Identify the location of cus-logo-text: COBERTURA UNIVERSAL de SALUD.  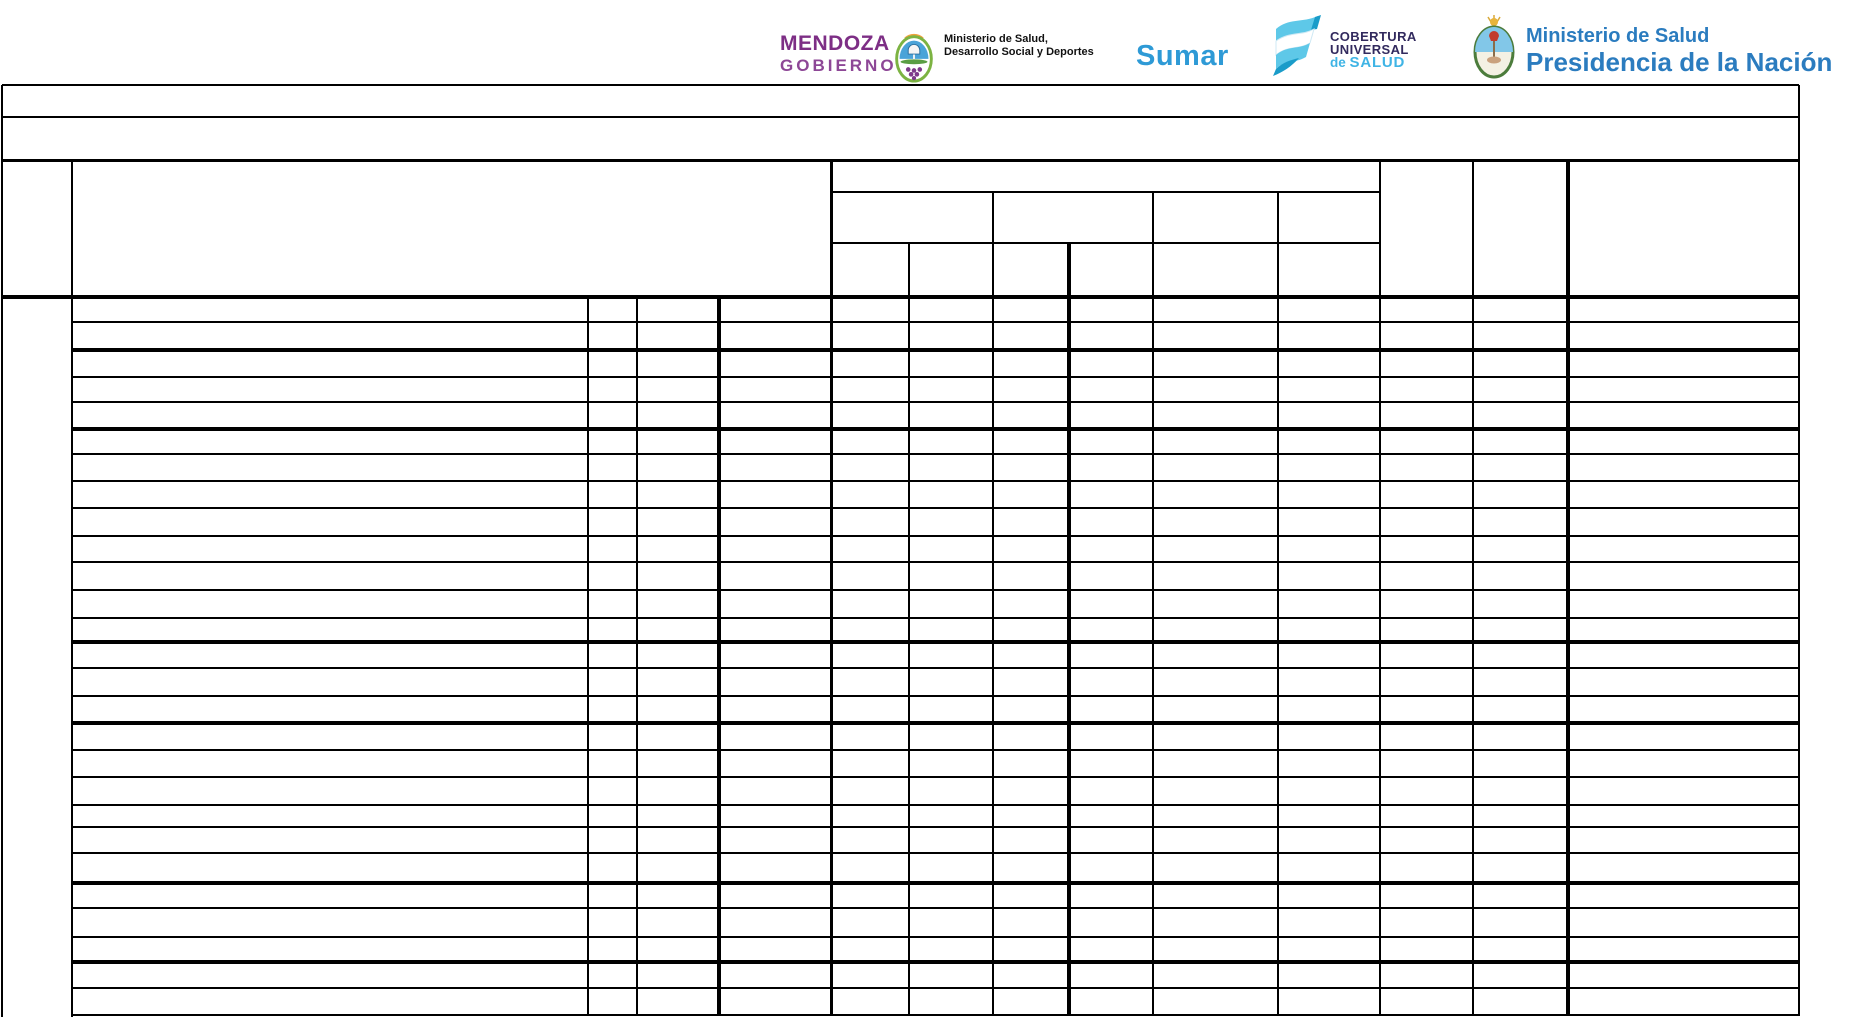
(1373, 50).